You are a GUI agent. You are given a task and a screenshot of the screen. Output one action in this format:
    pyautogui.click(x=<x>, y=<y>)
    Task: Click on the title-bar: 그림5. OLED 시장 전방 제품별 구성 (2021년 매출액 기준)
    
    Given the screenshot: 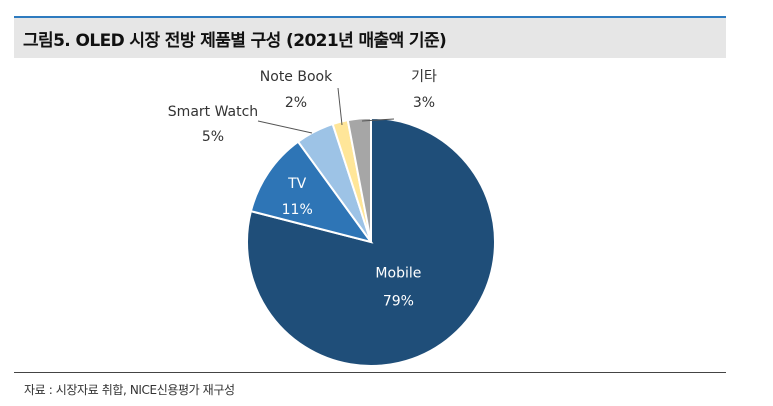 What is the action you would take?
    pyautogui.click(x=370, y=38)
    